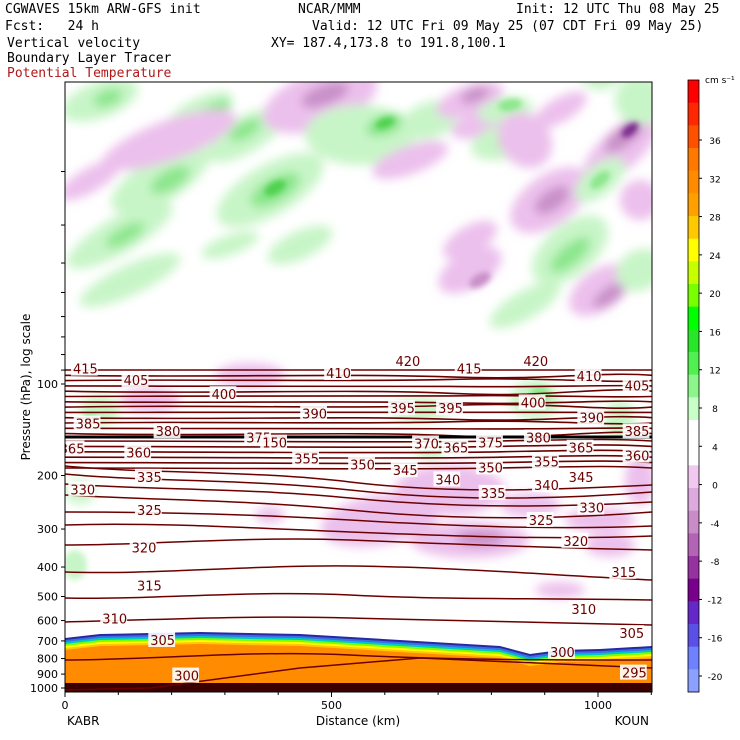 This screenshot has height=740, width=740. Describe the element at coordinates (47, 596) in the screenshot. I see `y-tick-label: 500` at that location.